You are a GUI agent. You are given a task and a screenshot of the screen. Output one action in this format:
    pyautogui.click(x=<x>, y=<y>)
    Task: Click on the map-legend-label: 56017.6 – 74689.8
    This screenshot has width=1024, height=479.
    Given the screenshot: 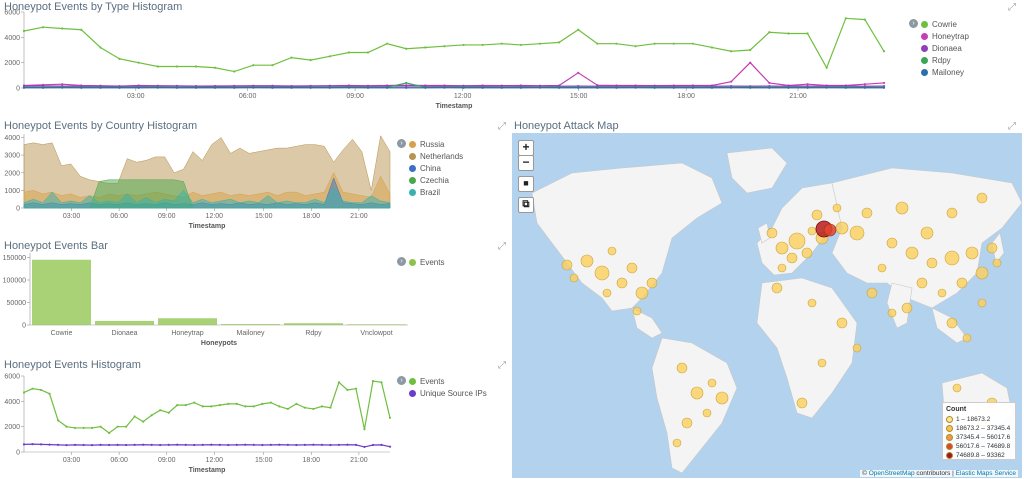 What is the action you would take?
    pyautogui.click(x=983, y=446)
    